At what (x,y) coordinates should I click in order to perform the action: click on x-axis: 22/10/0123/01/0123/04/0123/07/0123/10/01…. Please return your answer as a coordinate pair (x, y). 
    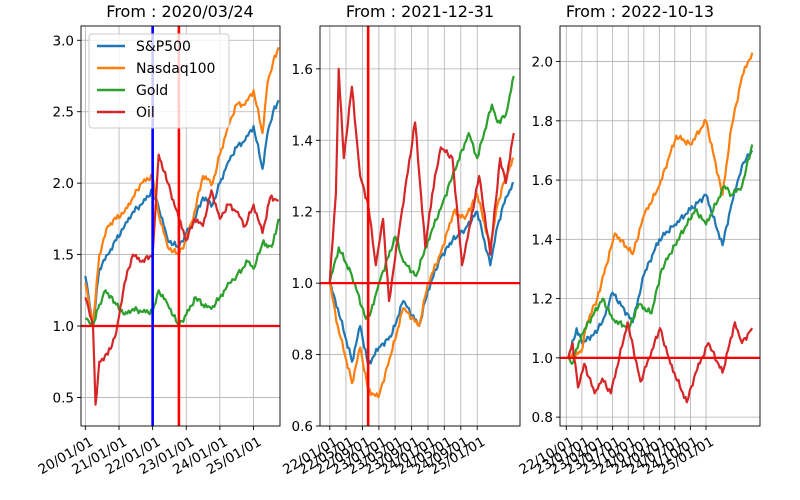
    Looking at the image, I should click on (617, 452).